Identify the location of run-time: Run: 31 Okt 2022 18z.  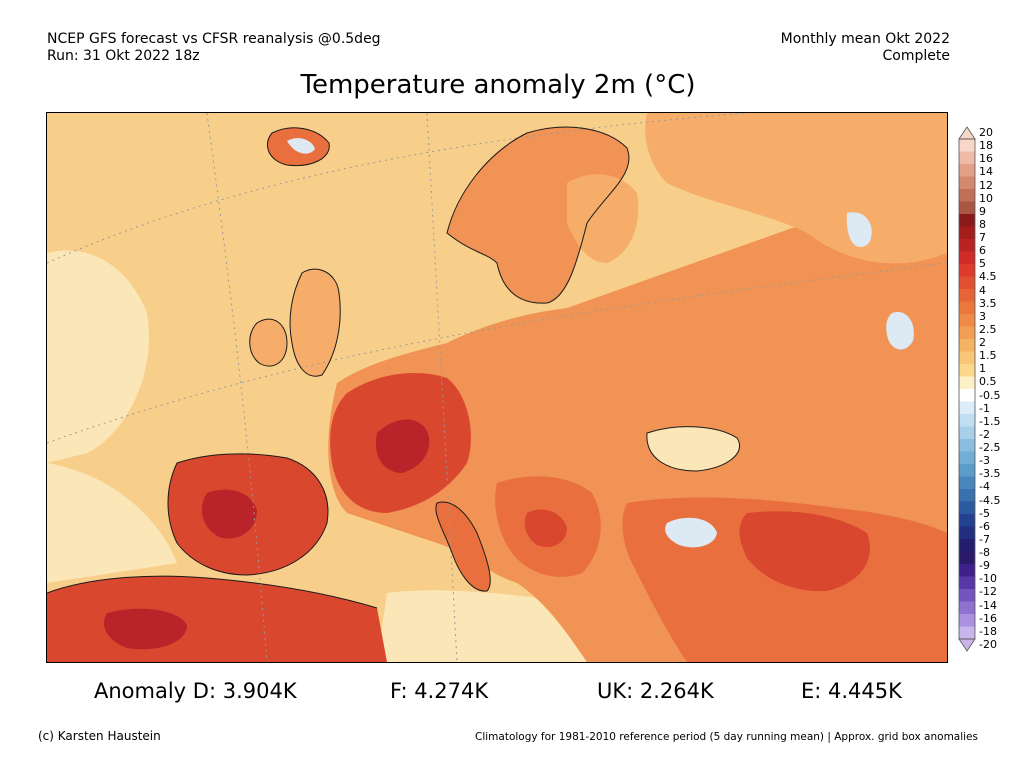
(123, 56).